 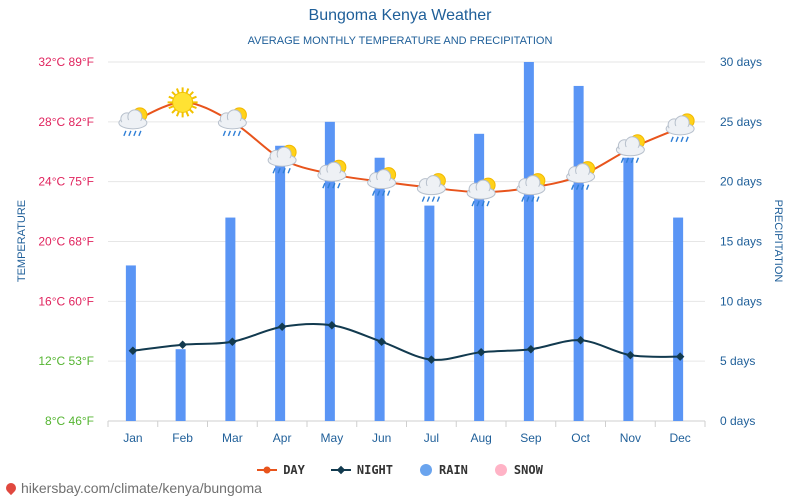 What do you see at coordinates (741, 242) in the screenshot?
I see `right-tick-label: 15 days` at bounding box center [741, 242].